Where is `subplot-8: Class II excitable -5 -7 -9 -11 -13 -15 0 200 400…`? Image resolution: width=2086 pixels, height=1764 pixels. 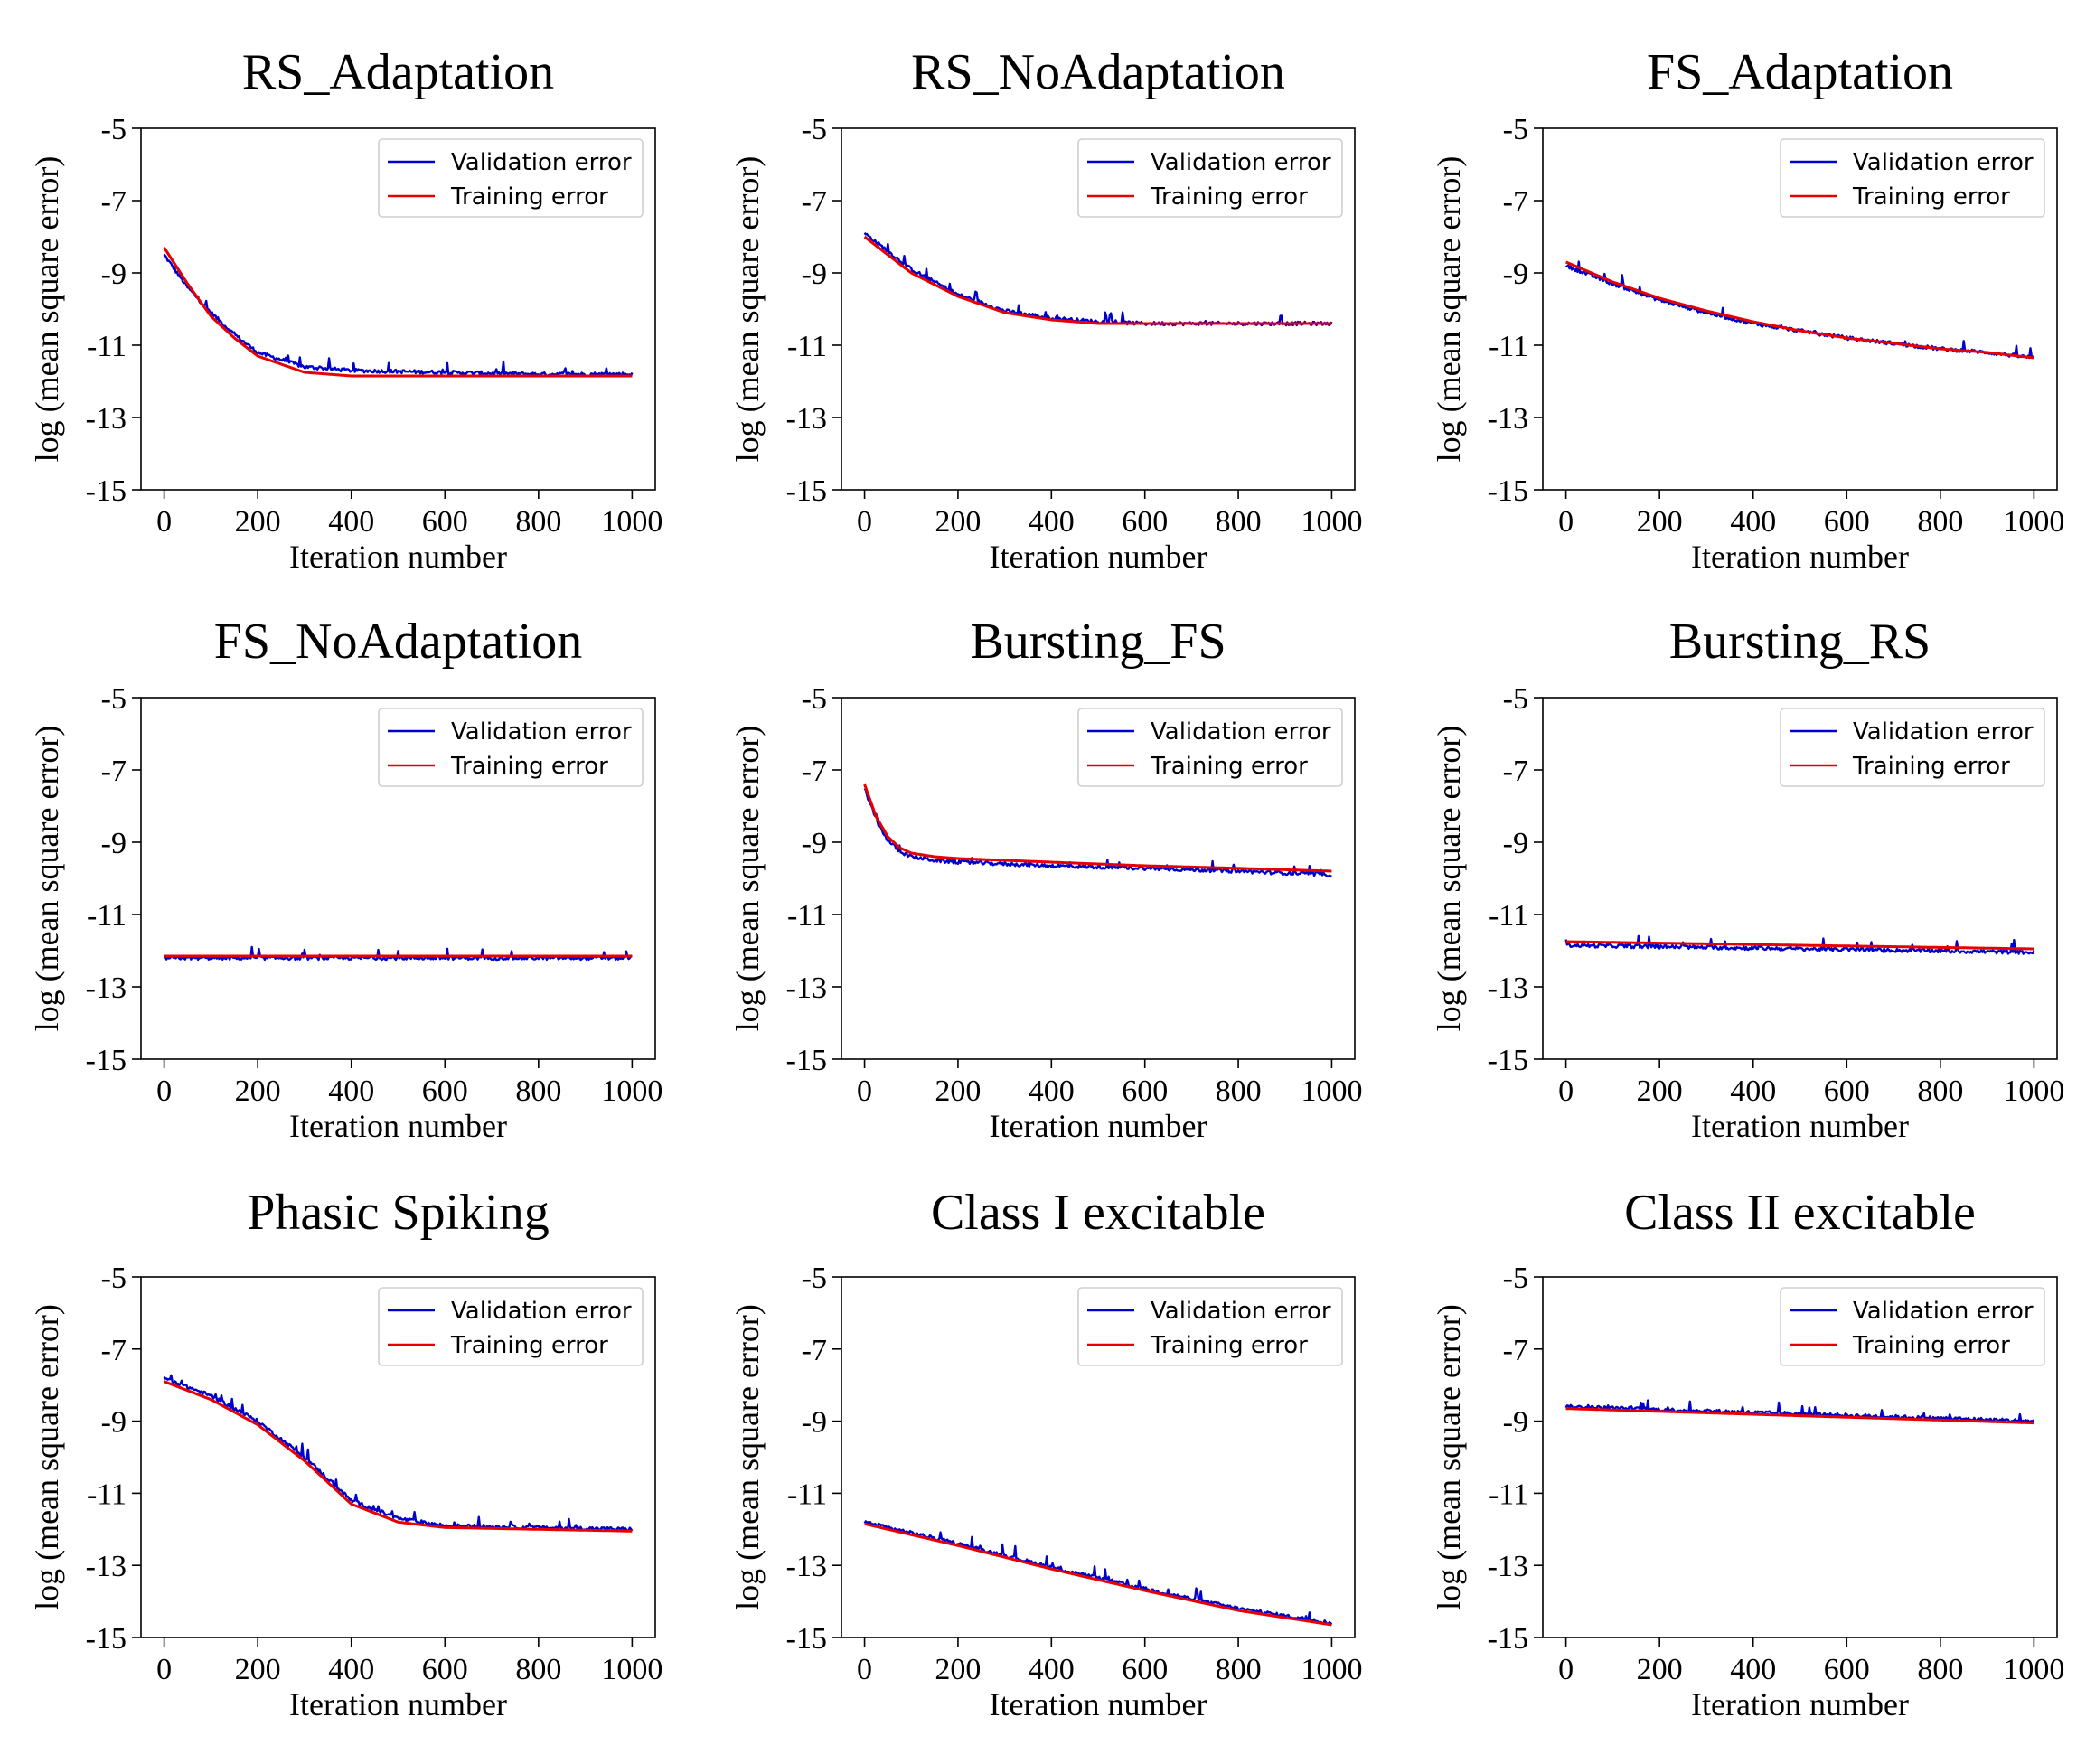
subplot-8: Class II excitable -5 -7 -9 -11 -13 -15 0 200 400… is located at coordinates (1748, 1453).